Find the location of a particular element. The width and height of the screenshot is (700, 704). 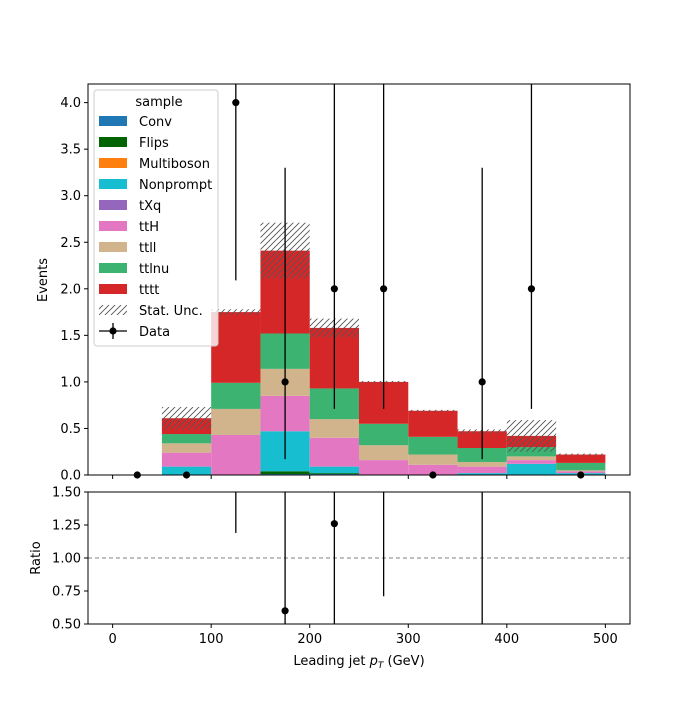

main-y-axis-label: Events is located at coordinates (43, 280).